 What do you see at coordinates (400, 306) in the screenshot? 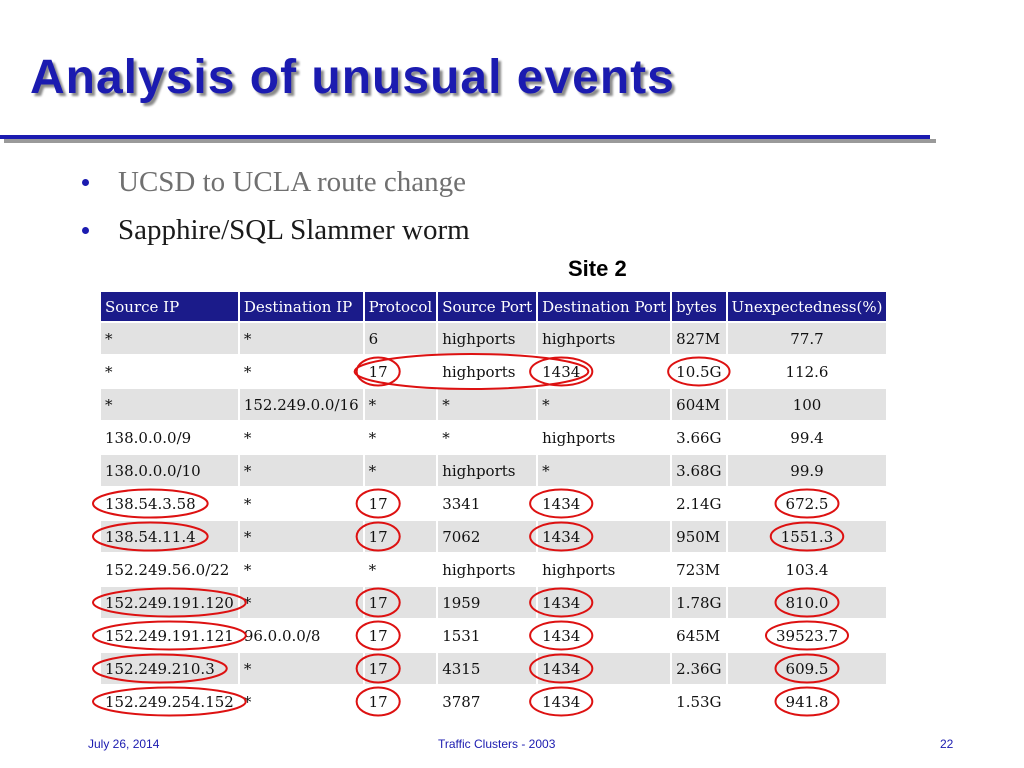
I see `header-protocol: Protocol` at bounding box center [400, 306].